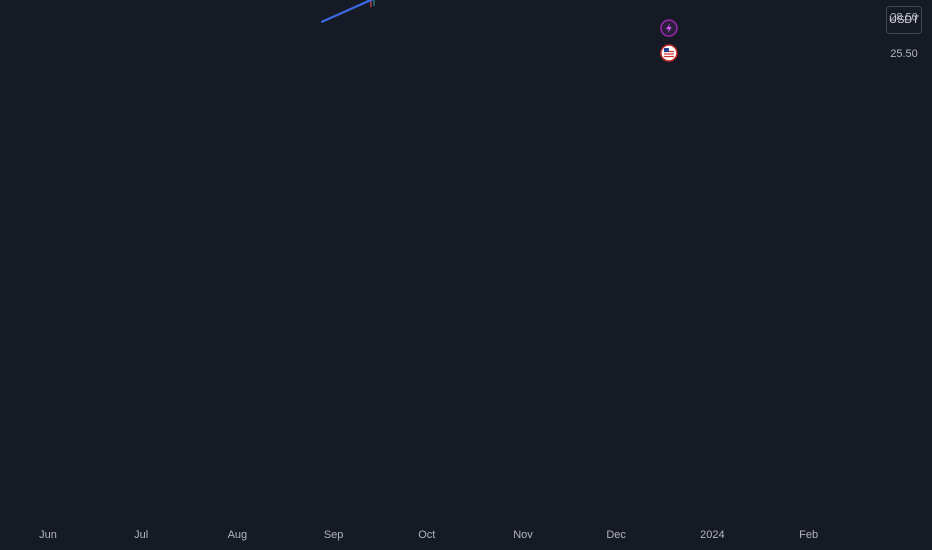 The height and width of the screenshot is (550, 932). I want to click on time-tick-label: Feb, so click(808, 535).